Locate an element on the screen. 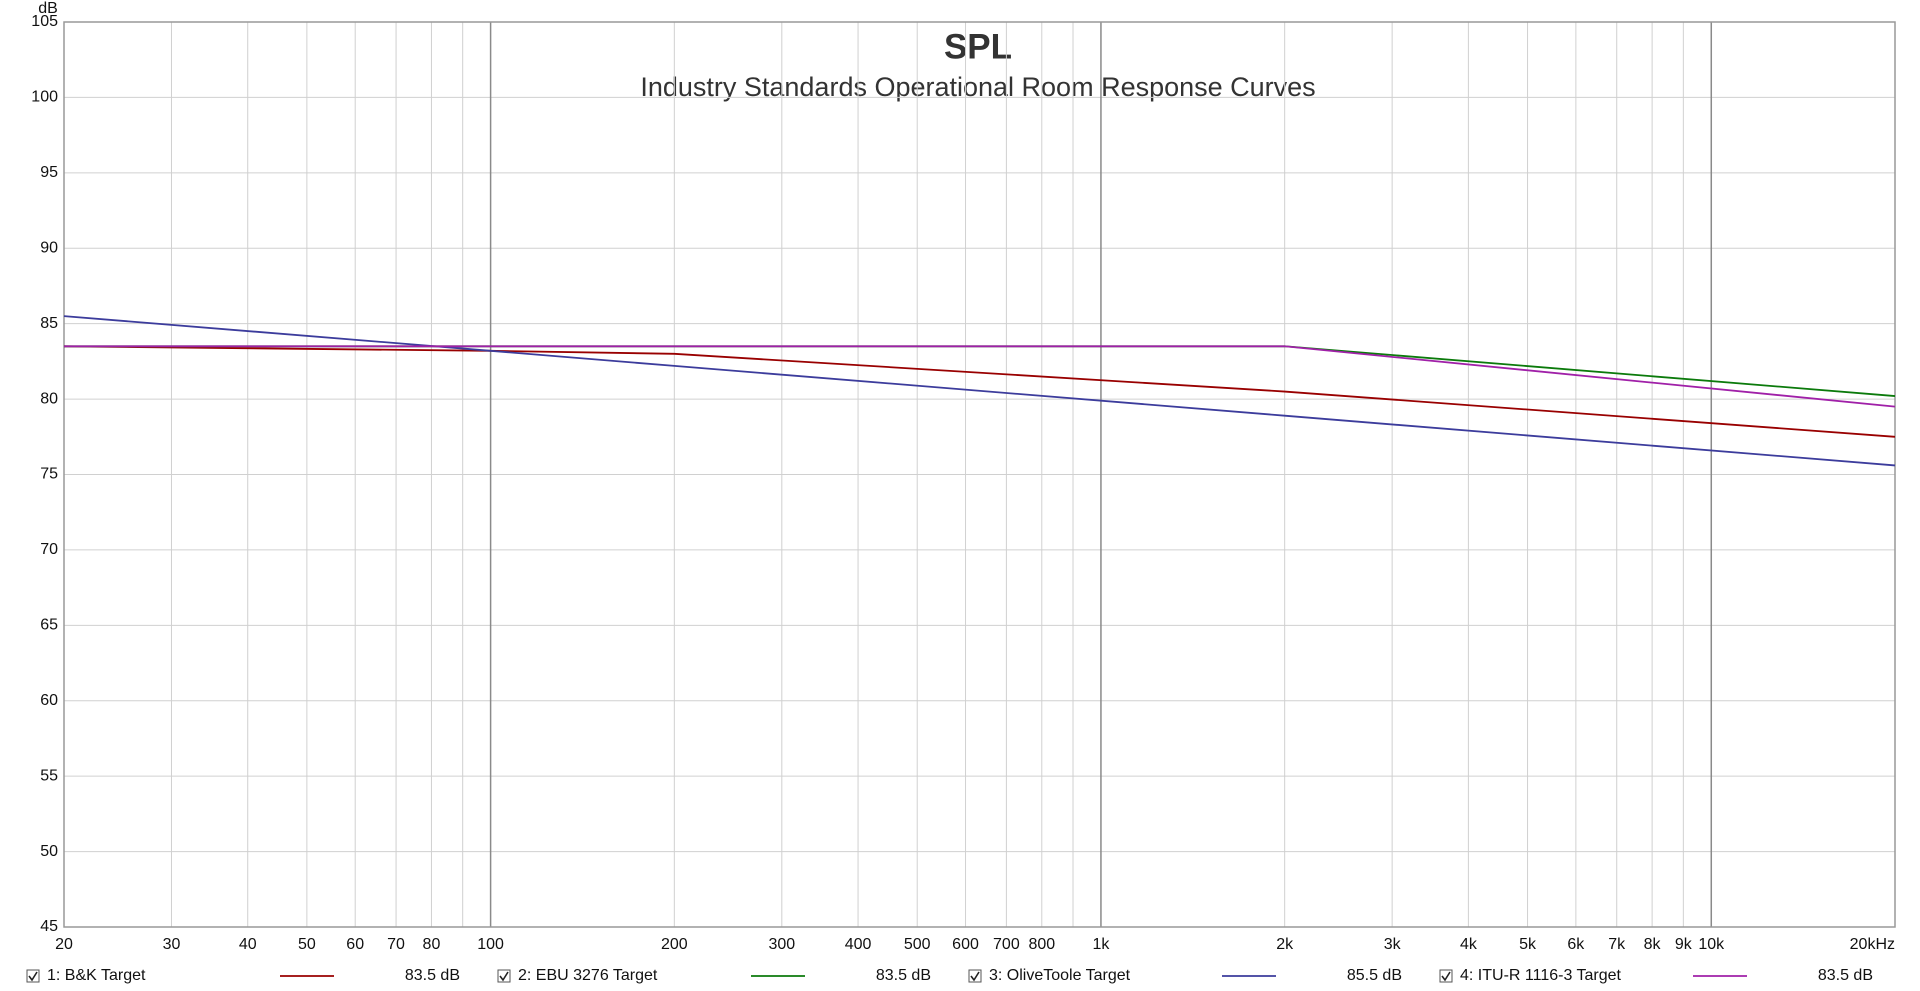  y-tick-label: 45 is located at coordinates (49, 926).